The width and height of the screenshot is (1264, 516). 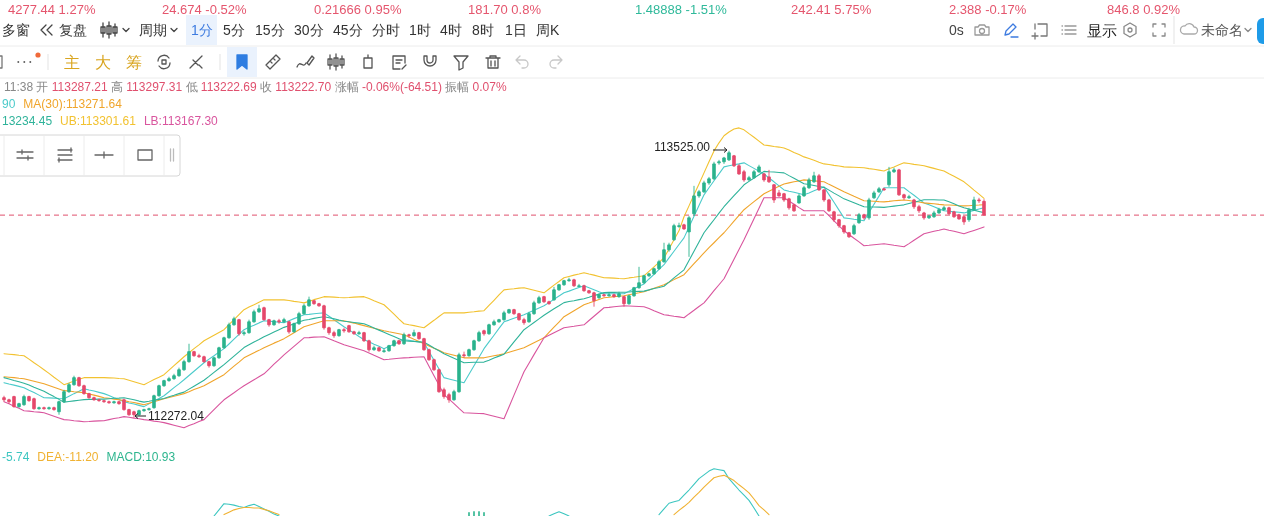 What do you see at coordinates (270, 30) in the screenshot?
I see `text: 15分` at bounding box center [270, 30].